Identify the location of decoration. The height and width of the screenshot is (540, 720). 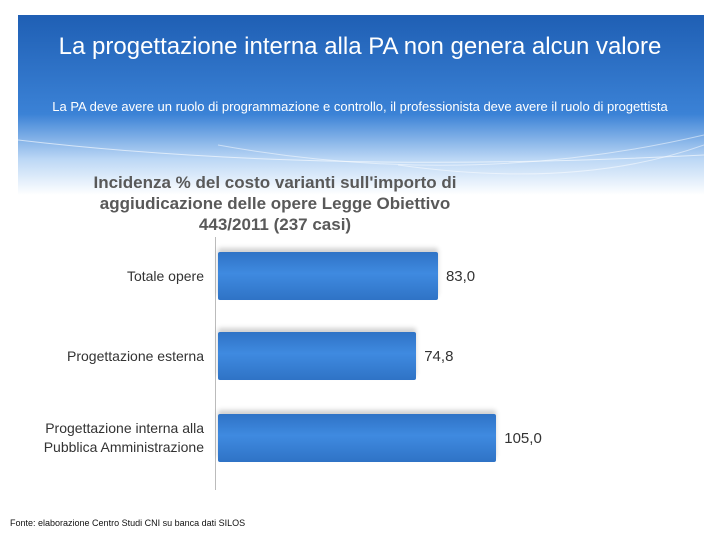
(361, 154).